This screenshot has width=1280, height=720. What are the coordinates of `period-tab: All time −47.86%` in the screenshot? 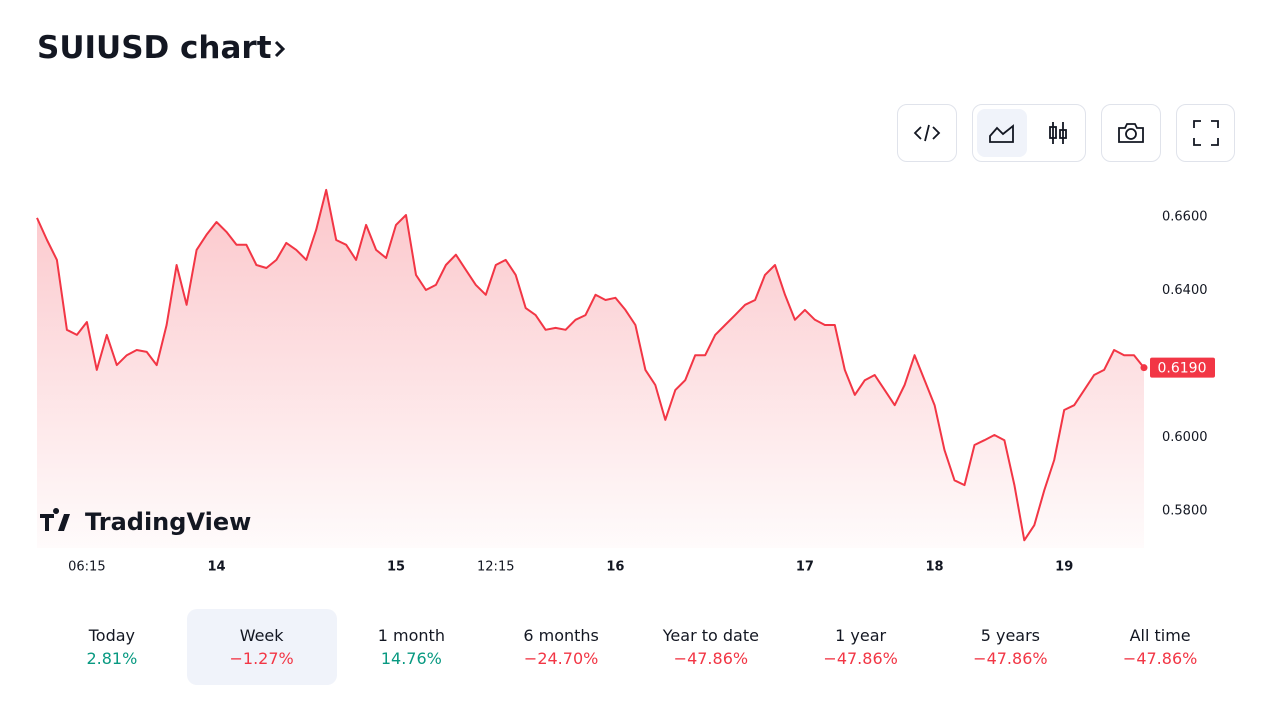 It's located at (1160, 647).